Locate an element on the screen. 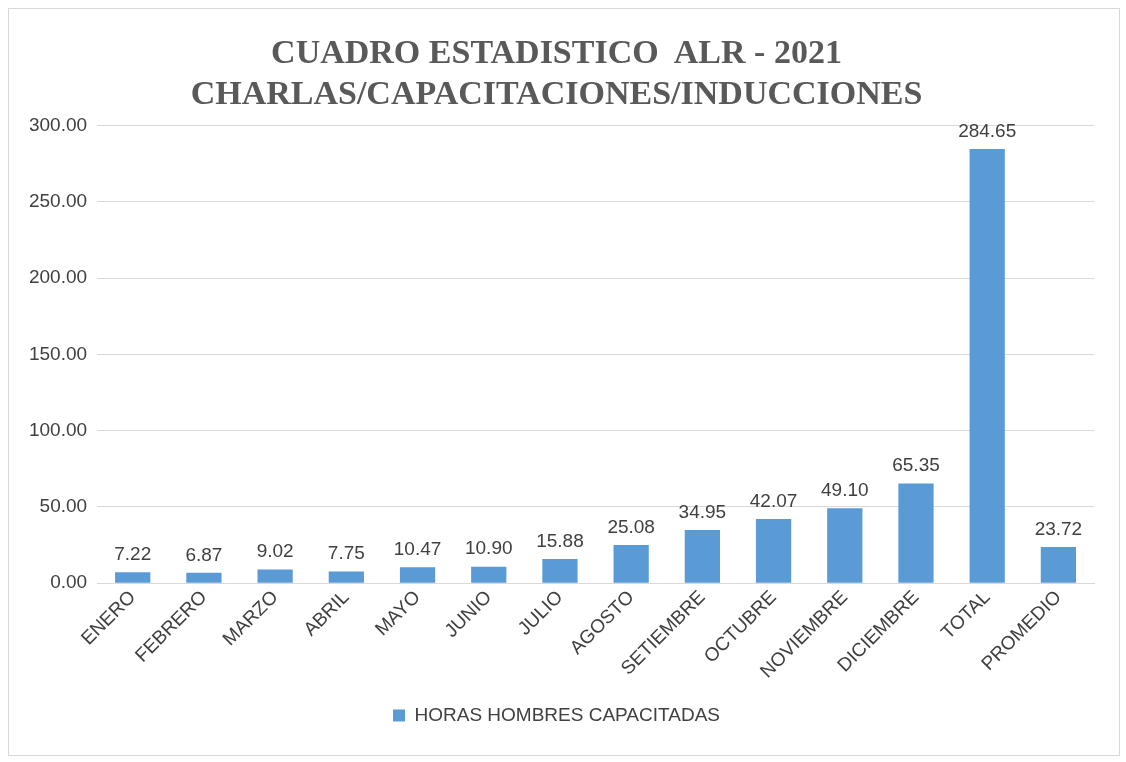  data-label: 7.22 is located at coordinates (133, 553).